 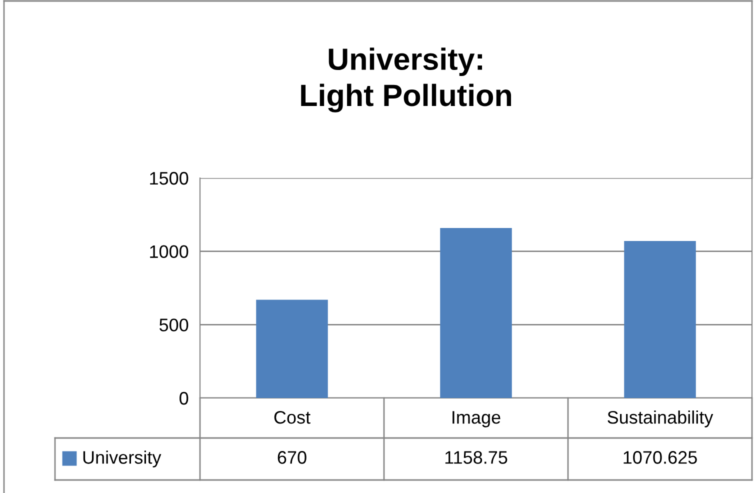 What do you see at coordinates (173, 325) in the screenshot?
I see `y-tick-label: 500` at bounding box center [173, 325].